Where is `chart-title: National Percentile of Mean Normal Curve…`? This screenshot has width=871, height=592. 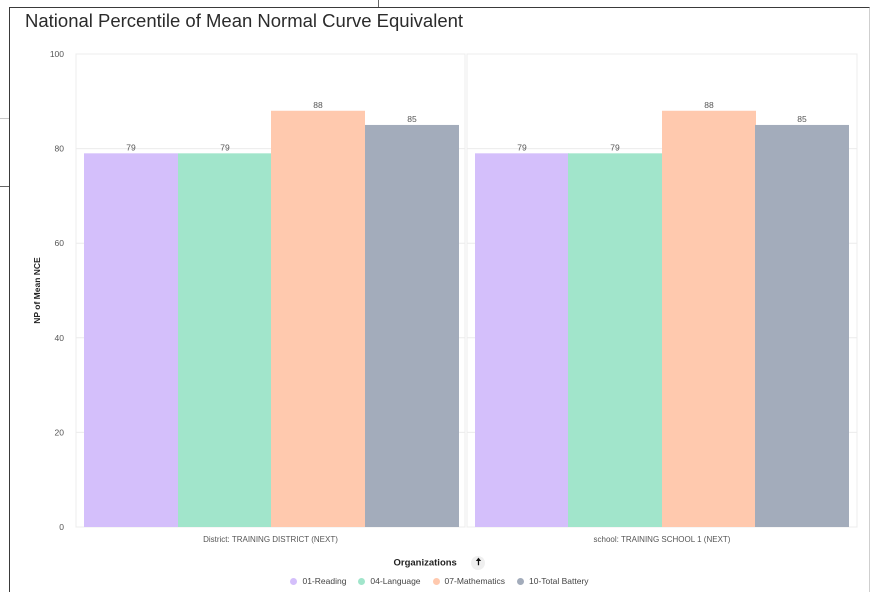
chart-title: National Percentile of Mean Normal Curve… is located at coordinates (244, 20).